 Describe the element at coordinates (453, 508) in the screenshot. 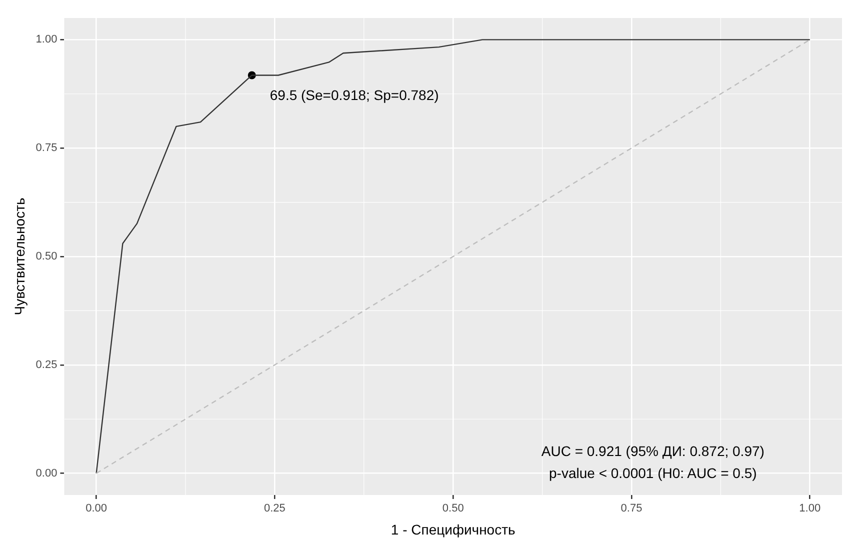

I see `x-tick-label: 0.50` at that location.